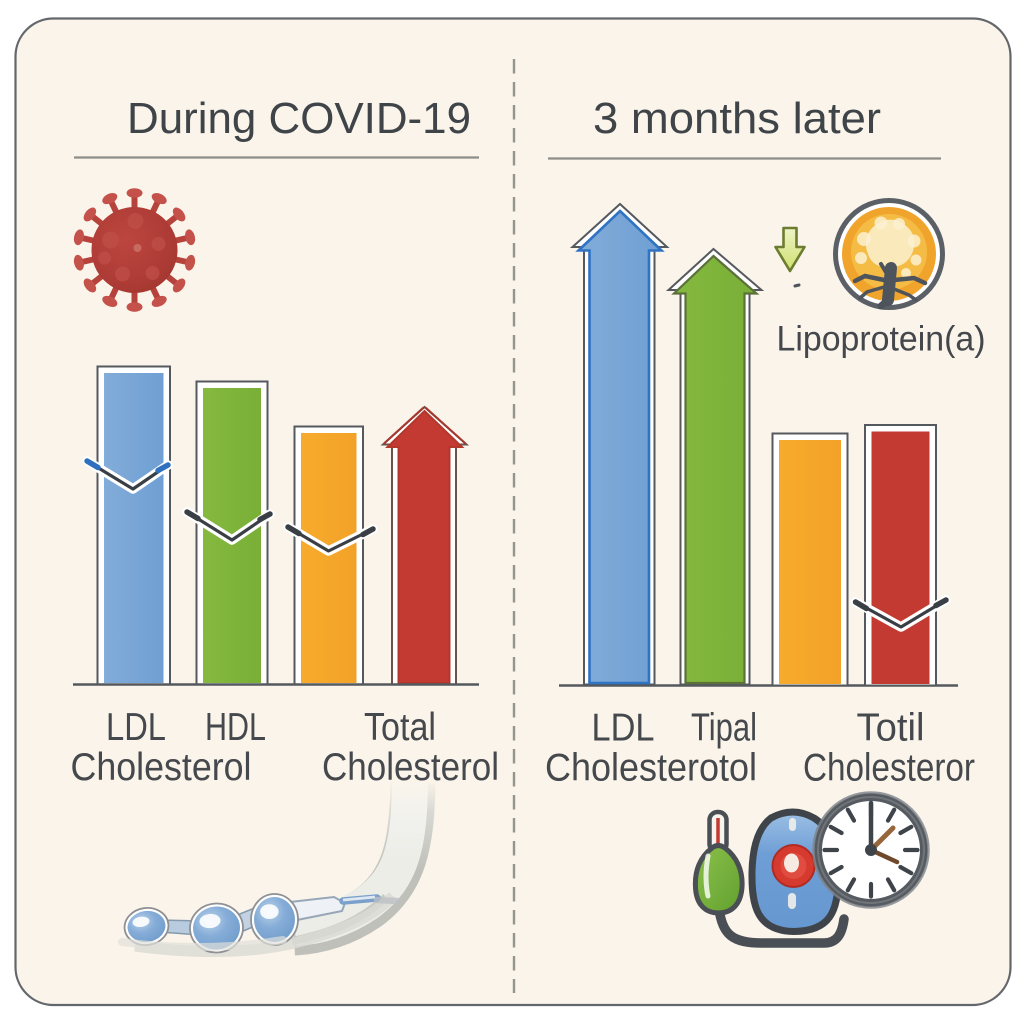 Image resolution: width=1024 pixels, height=1024 pixels. Describe the element at coordinates (724, 728) in the screenshot. I see `svg-text: Tipal` at that location.